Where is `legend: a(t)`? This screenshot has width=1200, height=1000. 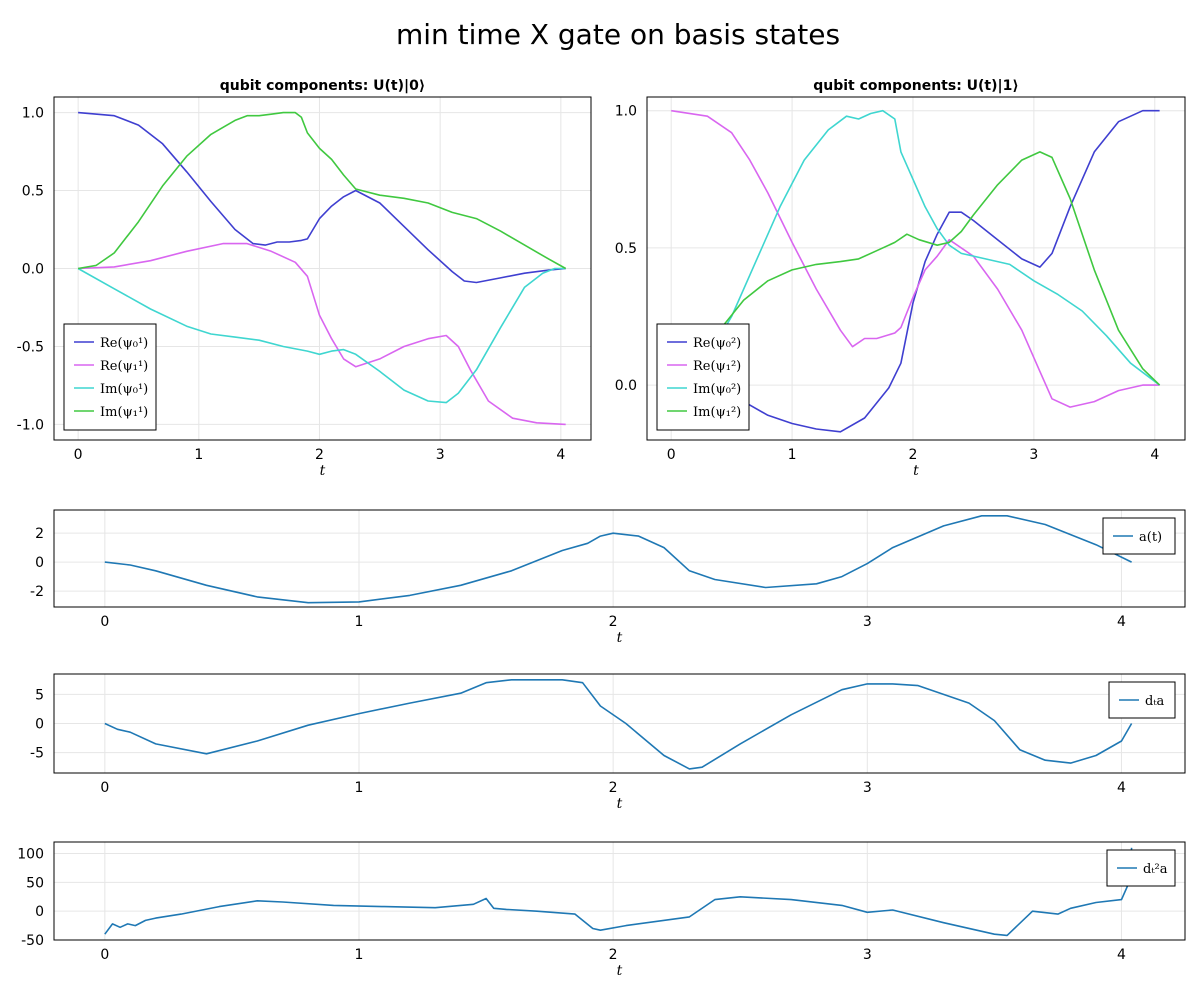
legend: a(t) is located at coordinates (1139, 536).